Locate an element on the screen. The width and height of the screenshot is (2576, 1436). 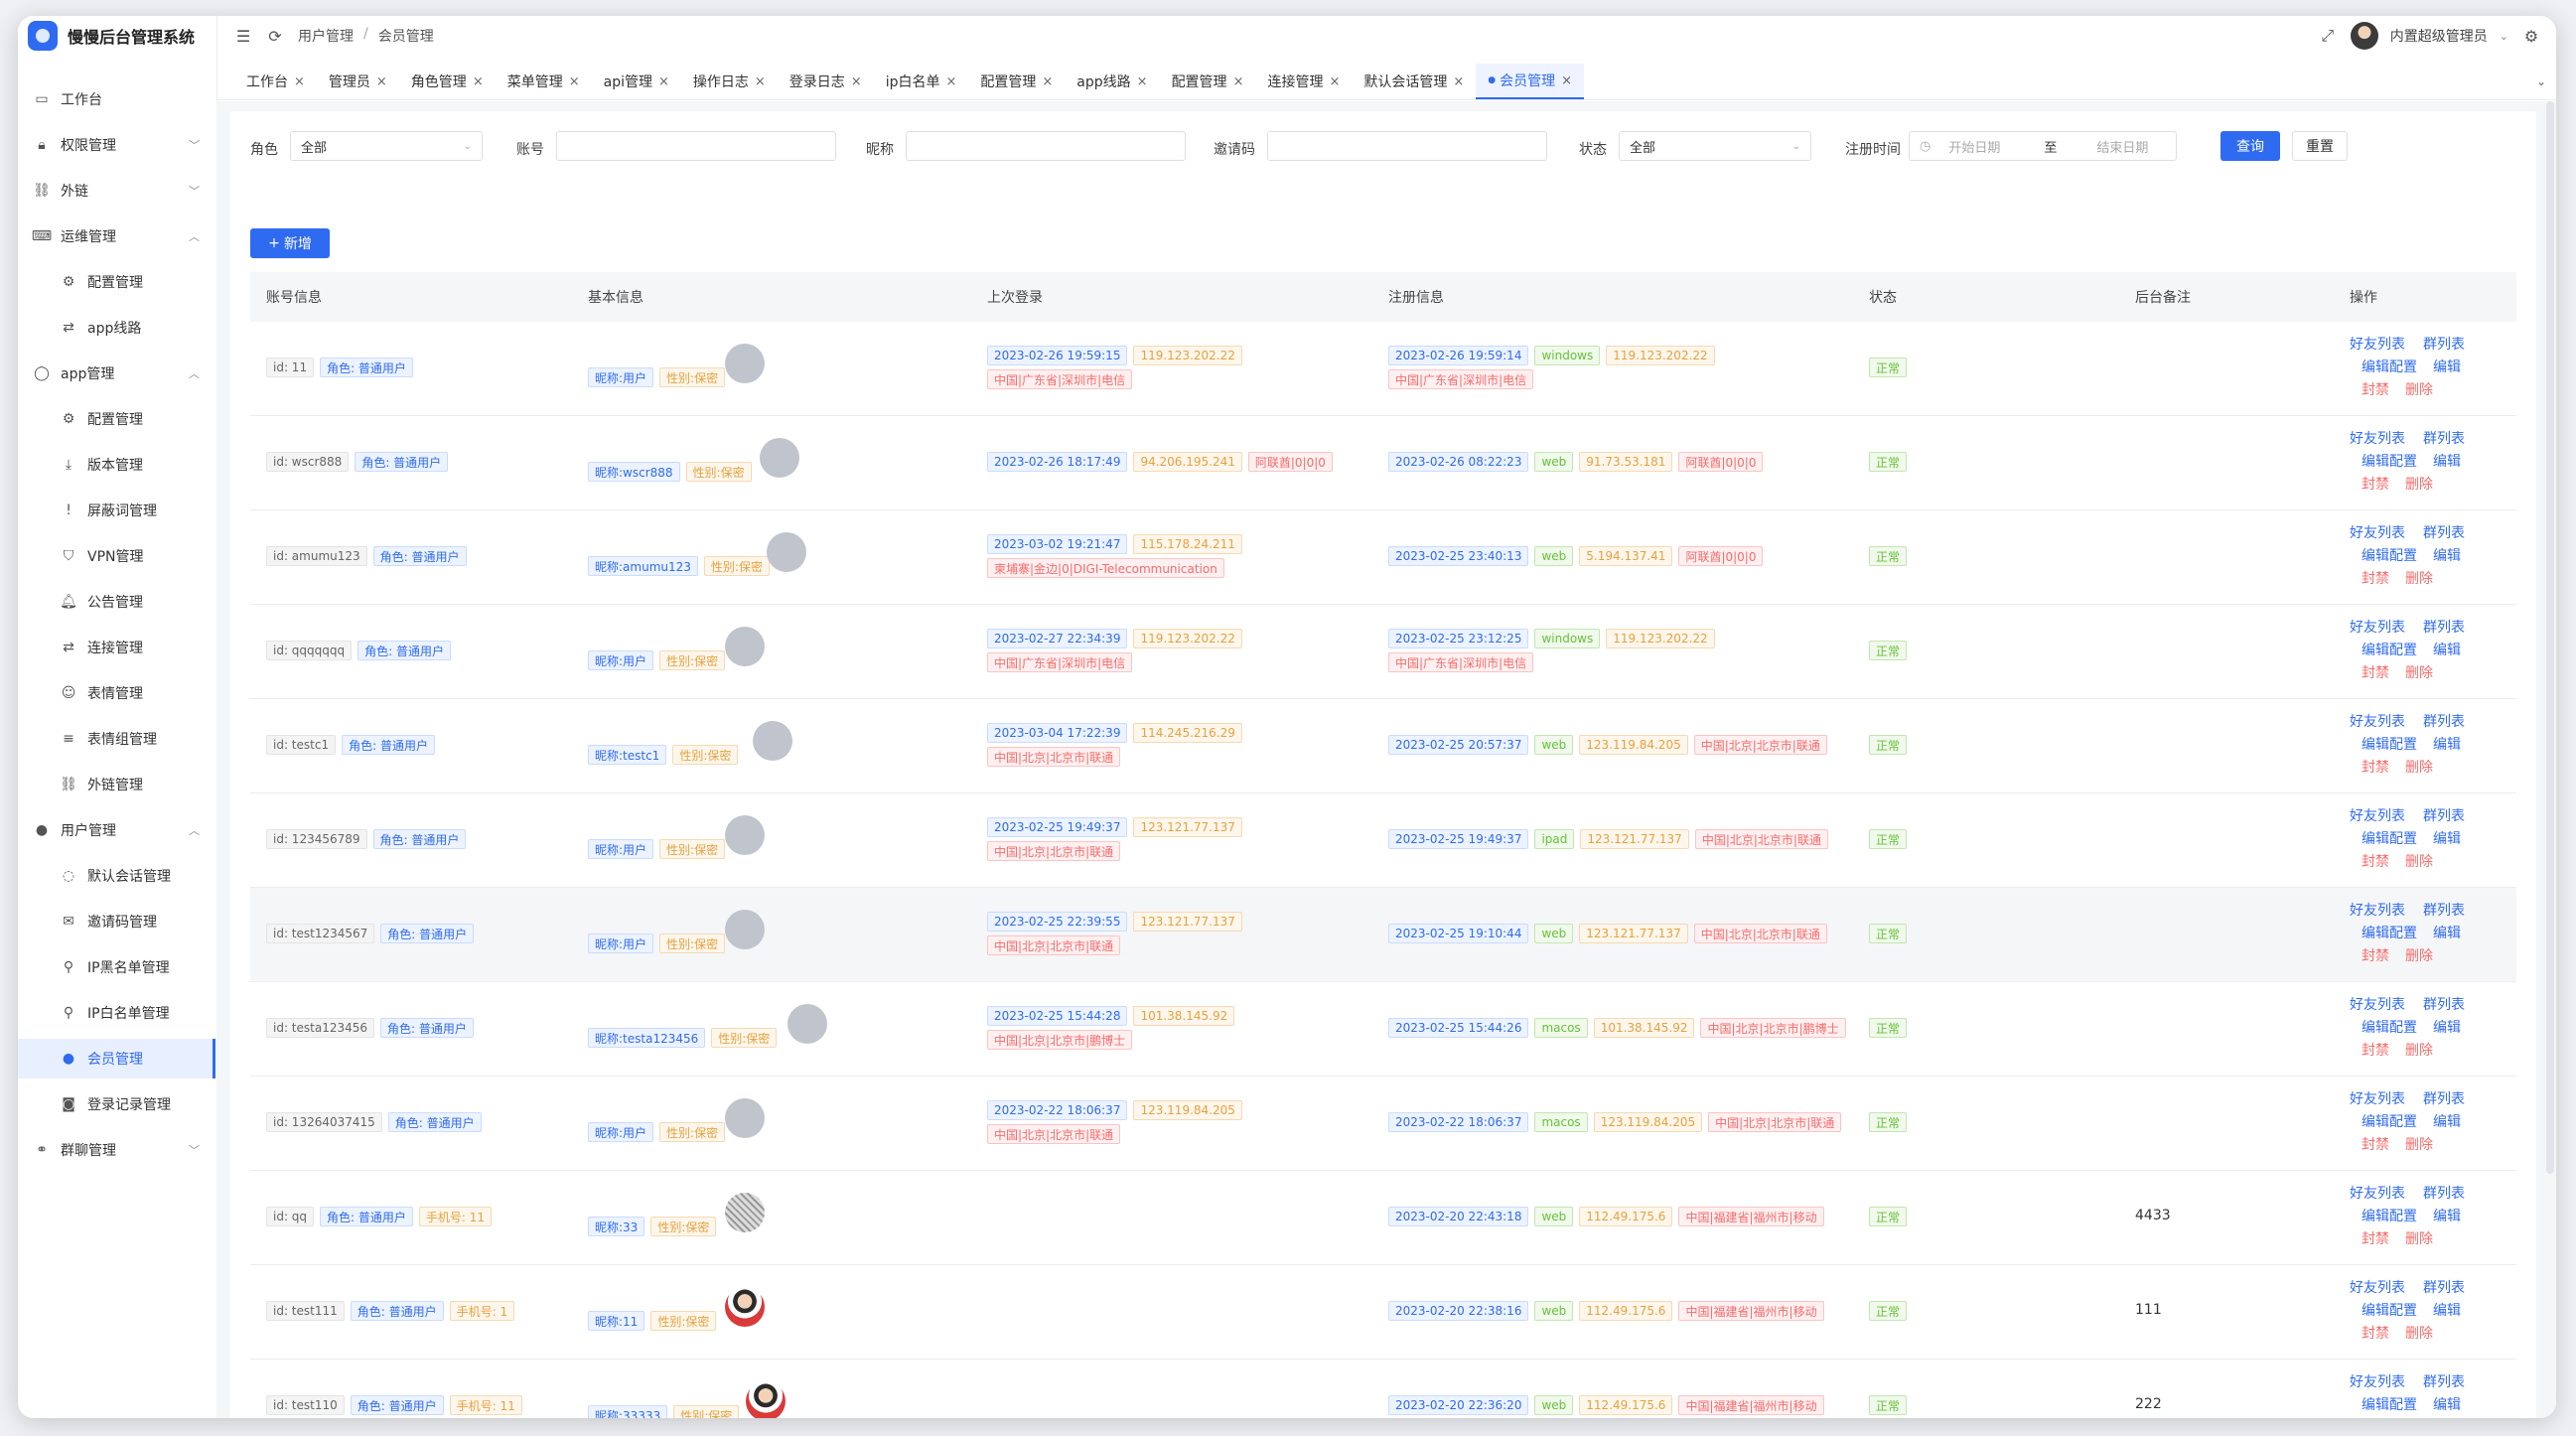
tab: 操作日志 × is located at coordinates (729, 81).